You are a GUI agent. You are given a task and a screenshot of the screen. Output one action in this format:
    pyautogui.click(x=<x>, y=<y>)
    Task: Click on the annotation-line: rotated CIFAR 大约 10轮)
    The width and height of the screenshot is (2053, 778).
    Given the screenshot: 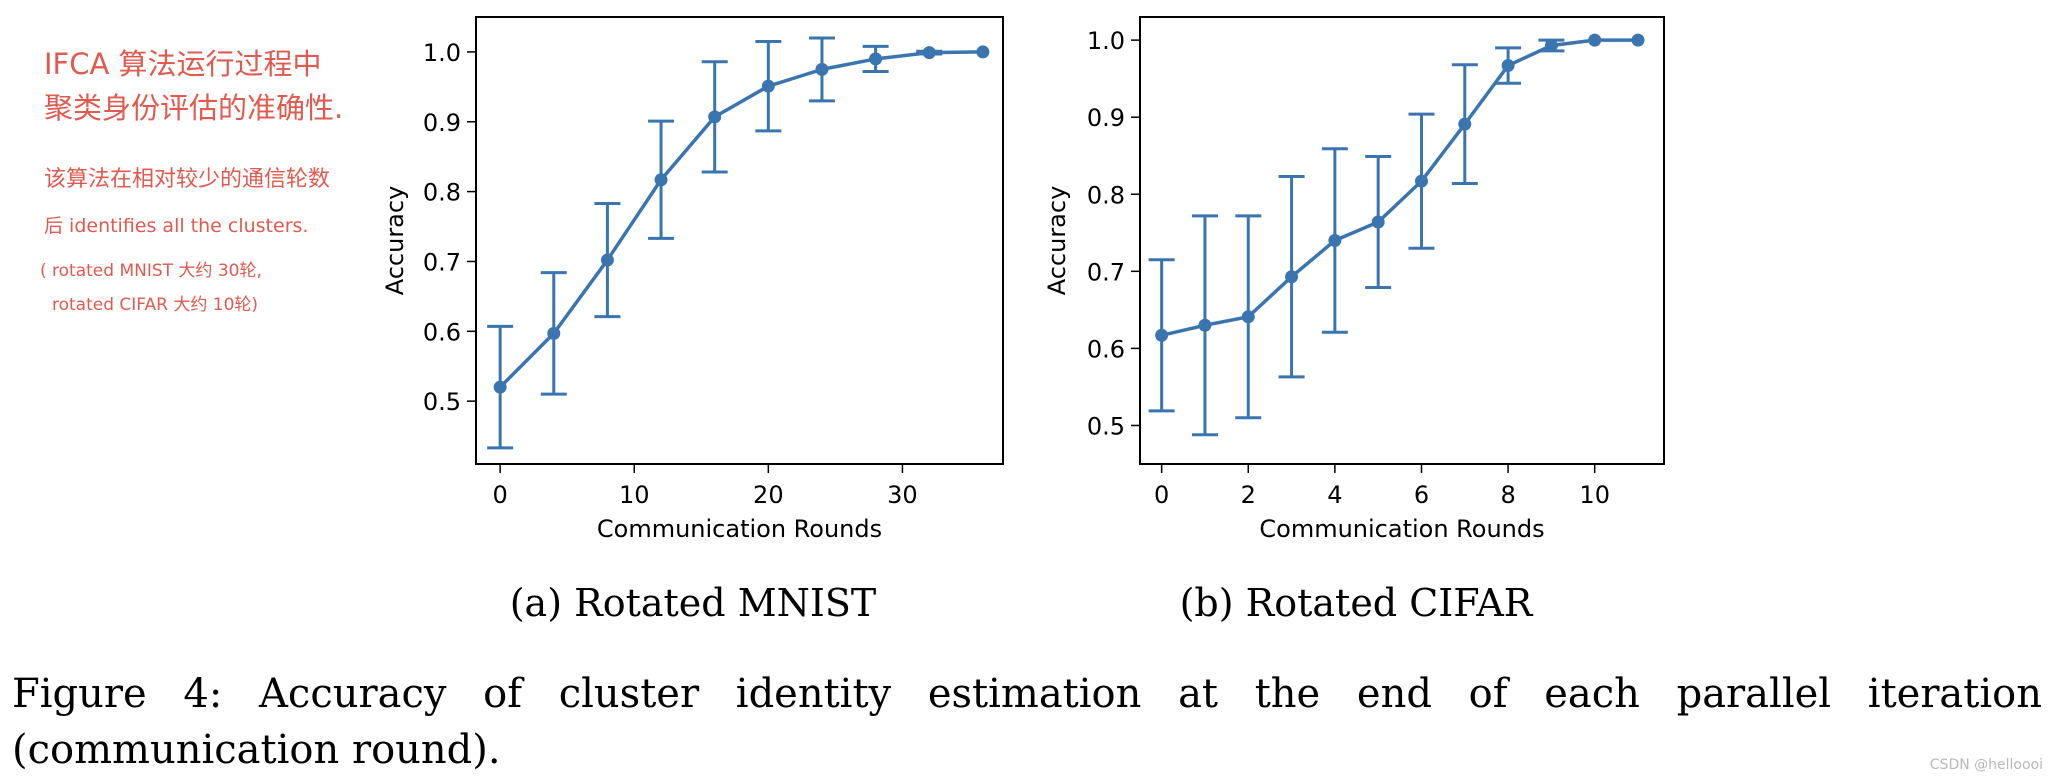 What is the action you would take?
    pyautogui.click(x=155, y=305)
    